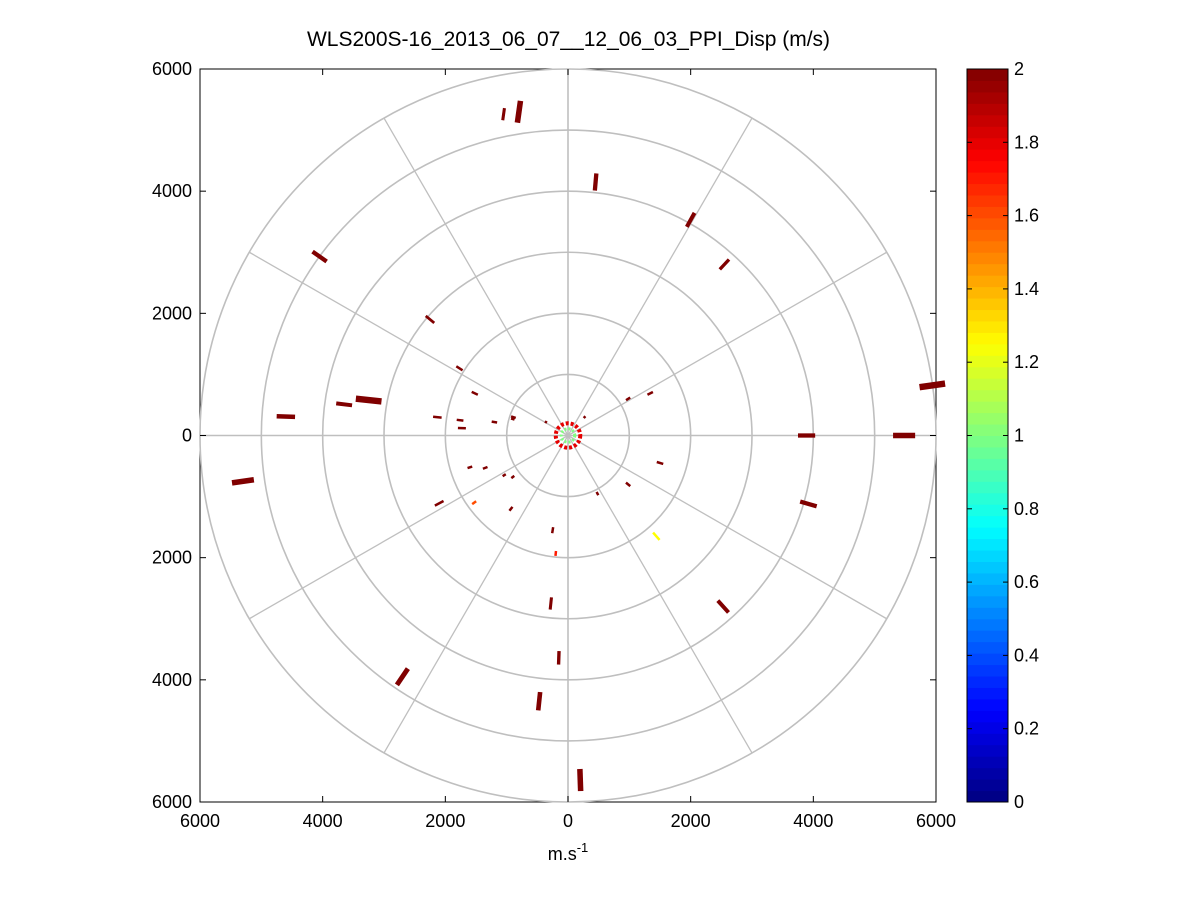  Describe the element at coordinates (1019, 802) in the screenshot. I see `colorbar-tick-label: 0` at that location.